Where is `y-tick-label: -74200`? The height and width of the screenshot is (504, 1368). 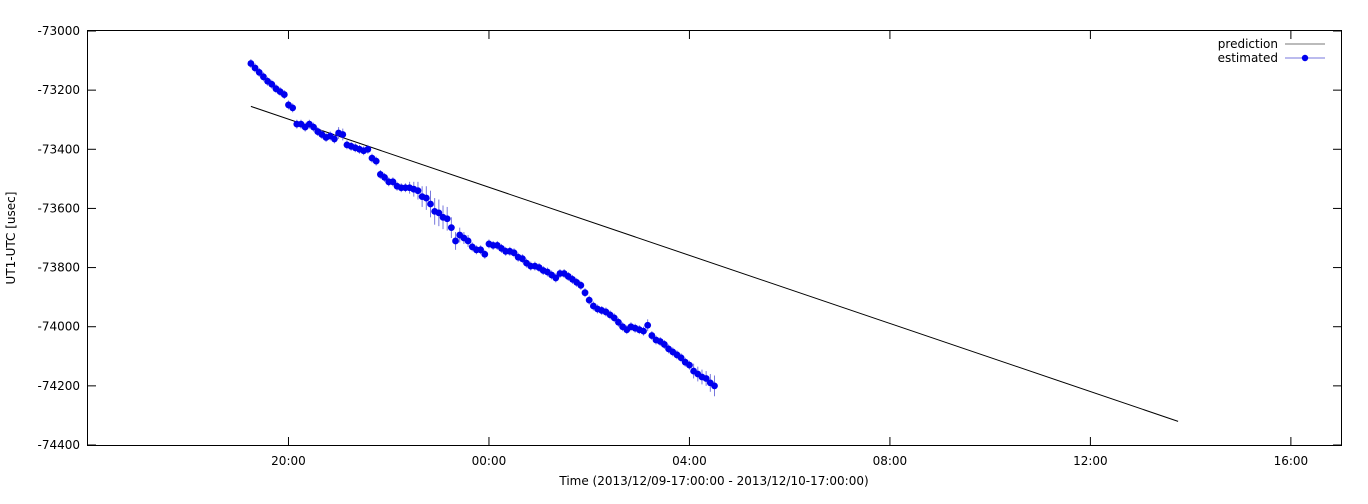
y-tick-label: -74200 is located at coordinates (58, 386).